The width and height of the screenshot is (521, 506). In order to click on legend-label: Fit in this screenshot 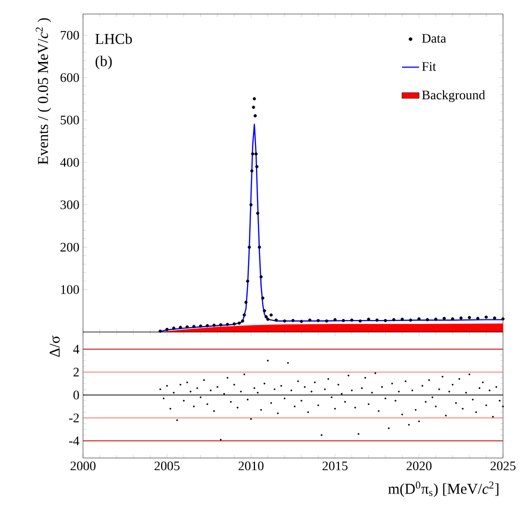, I will do `click(429, 66)`.